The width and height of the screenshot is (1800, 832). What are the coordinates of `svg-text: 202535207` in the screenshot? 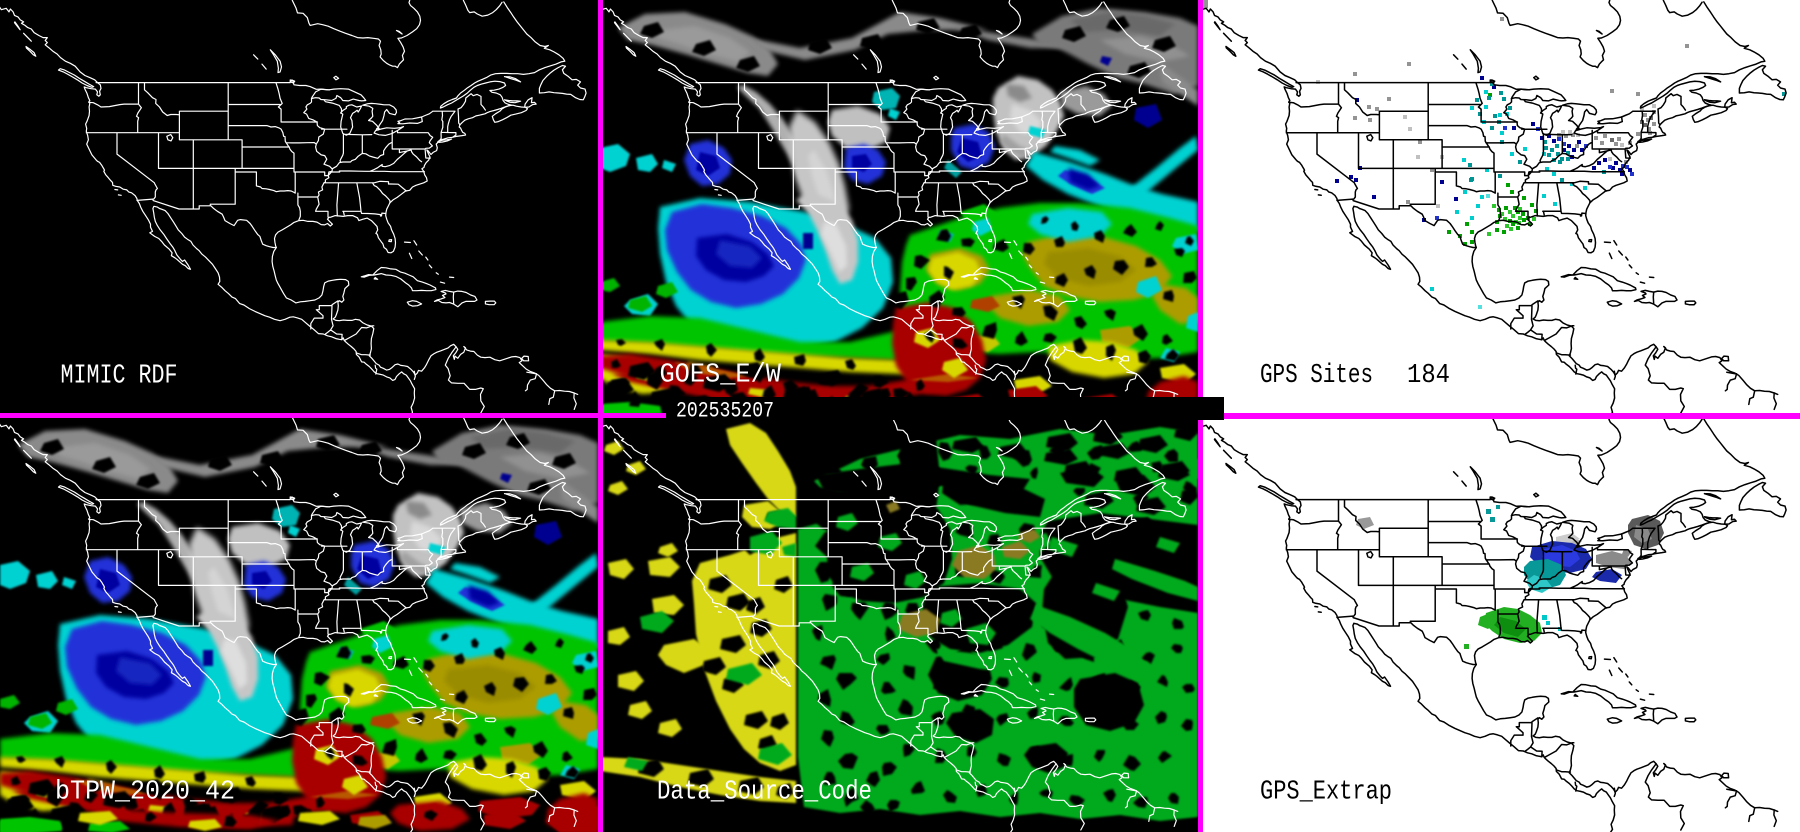 It's located at (725, 411).